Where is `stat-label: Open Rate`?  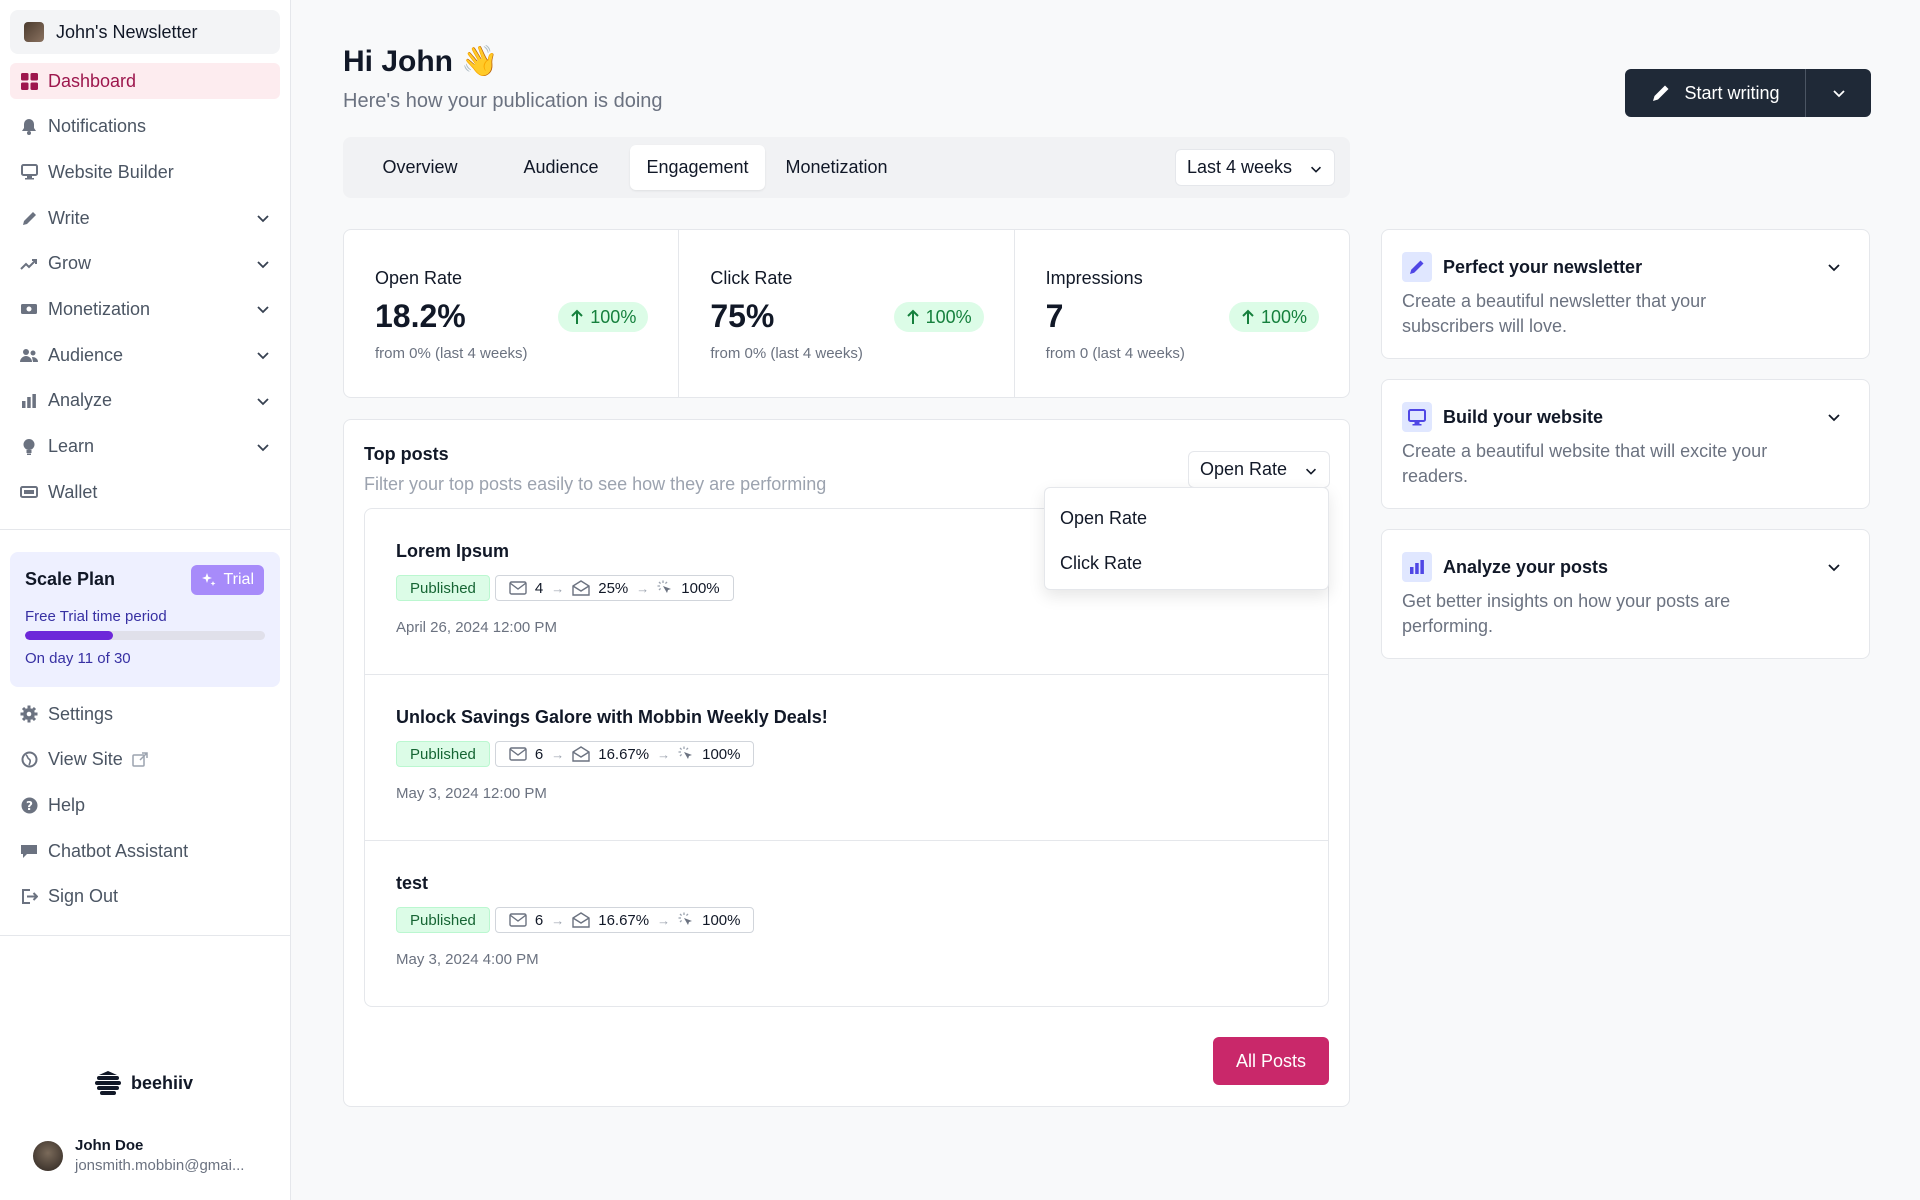 stat-label: Open Rate is located at coordinates (419, 278).